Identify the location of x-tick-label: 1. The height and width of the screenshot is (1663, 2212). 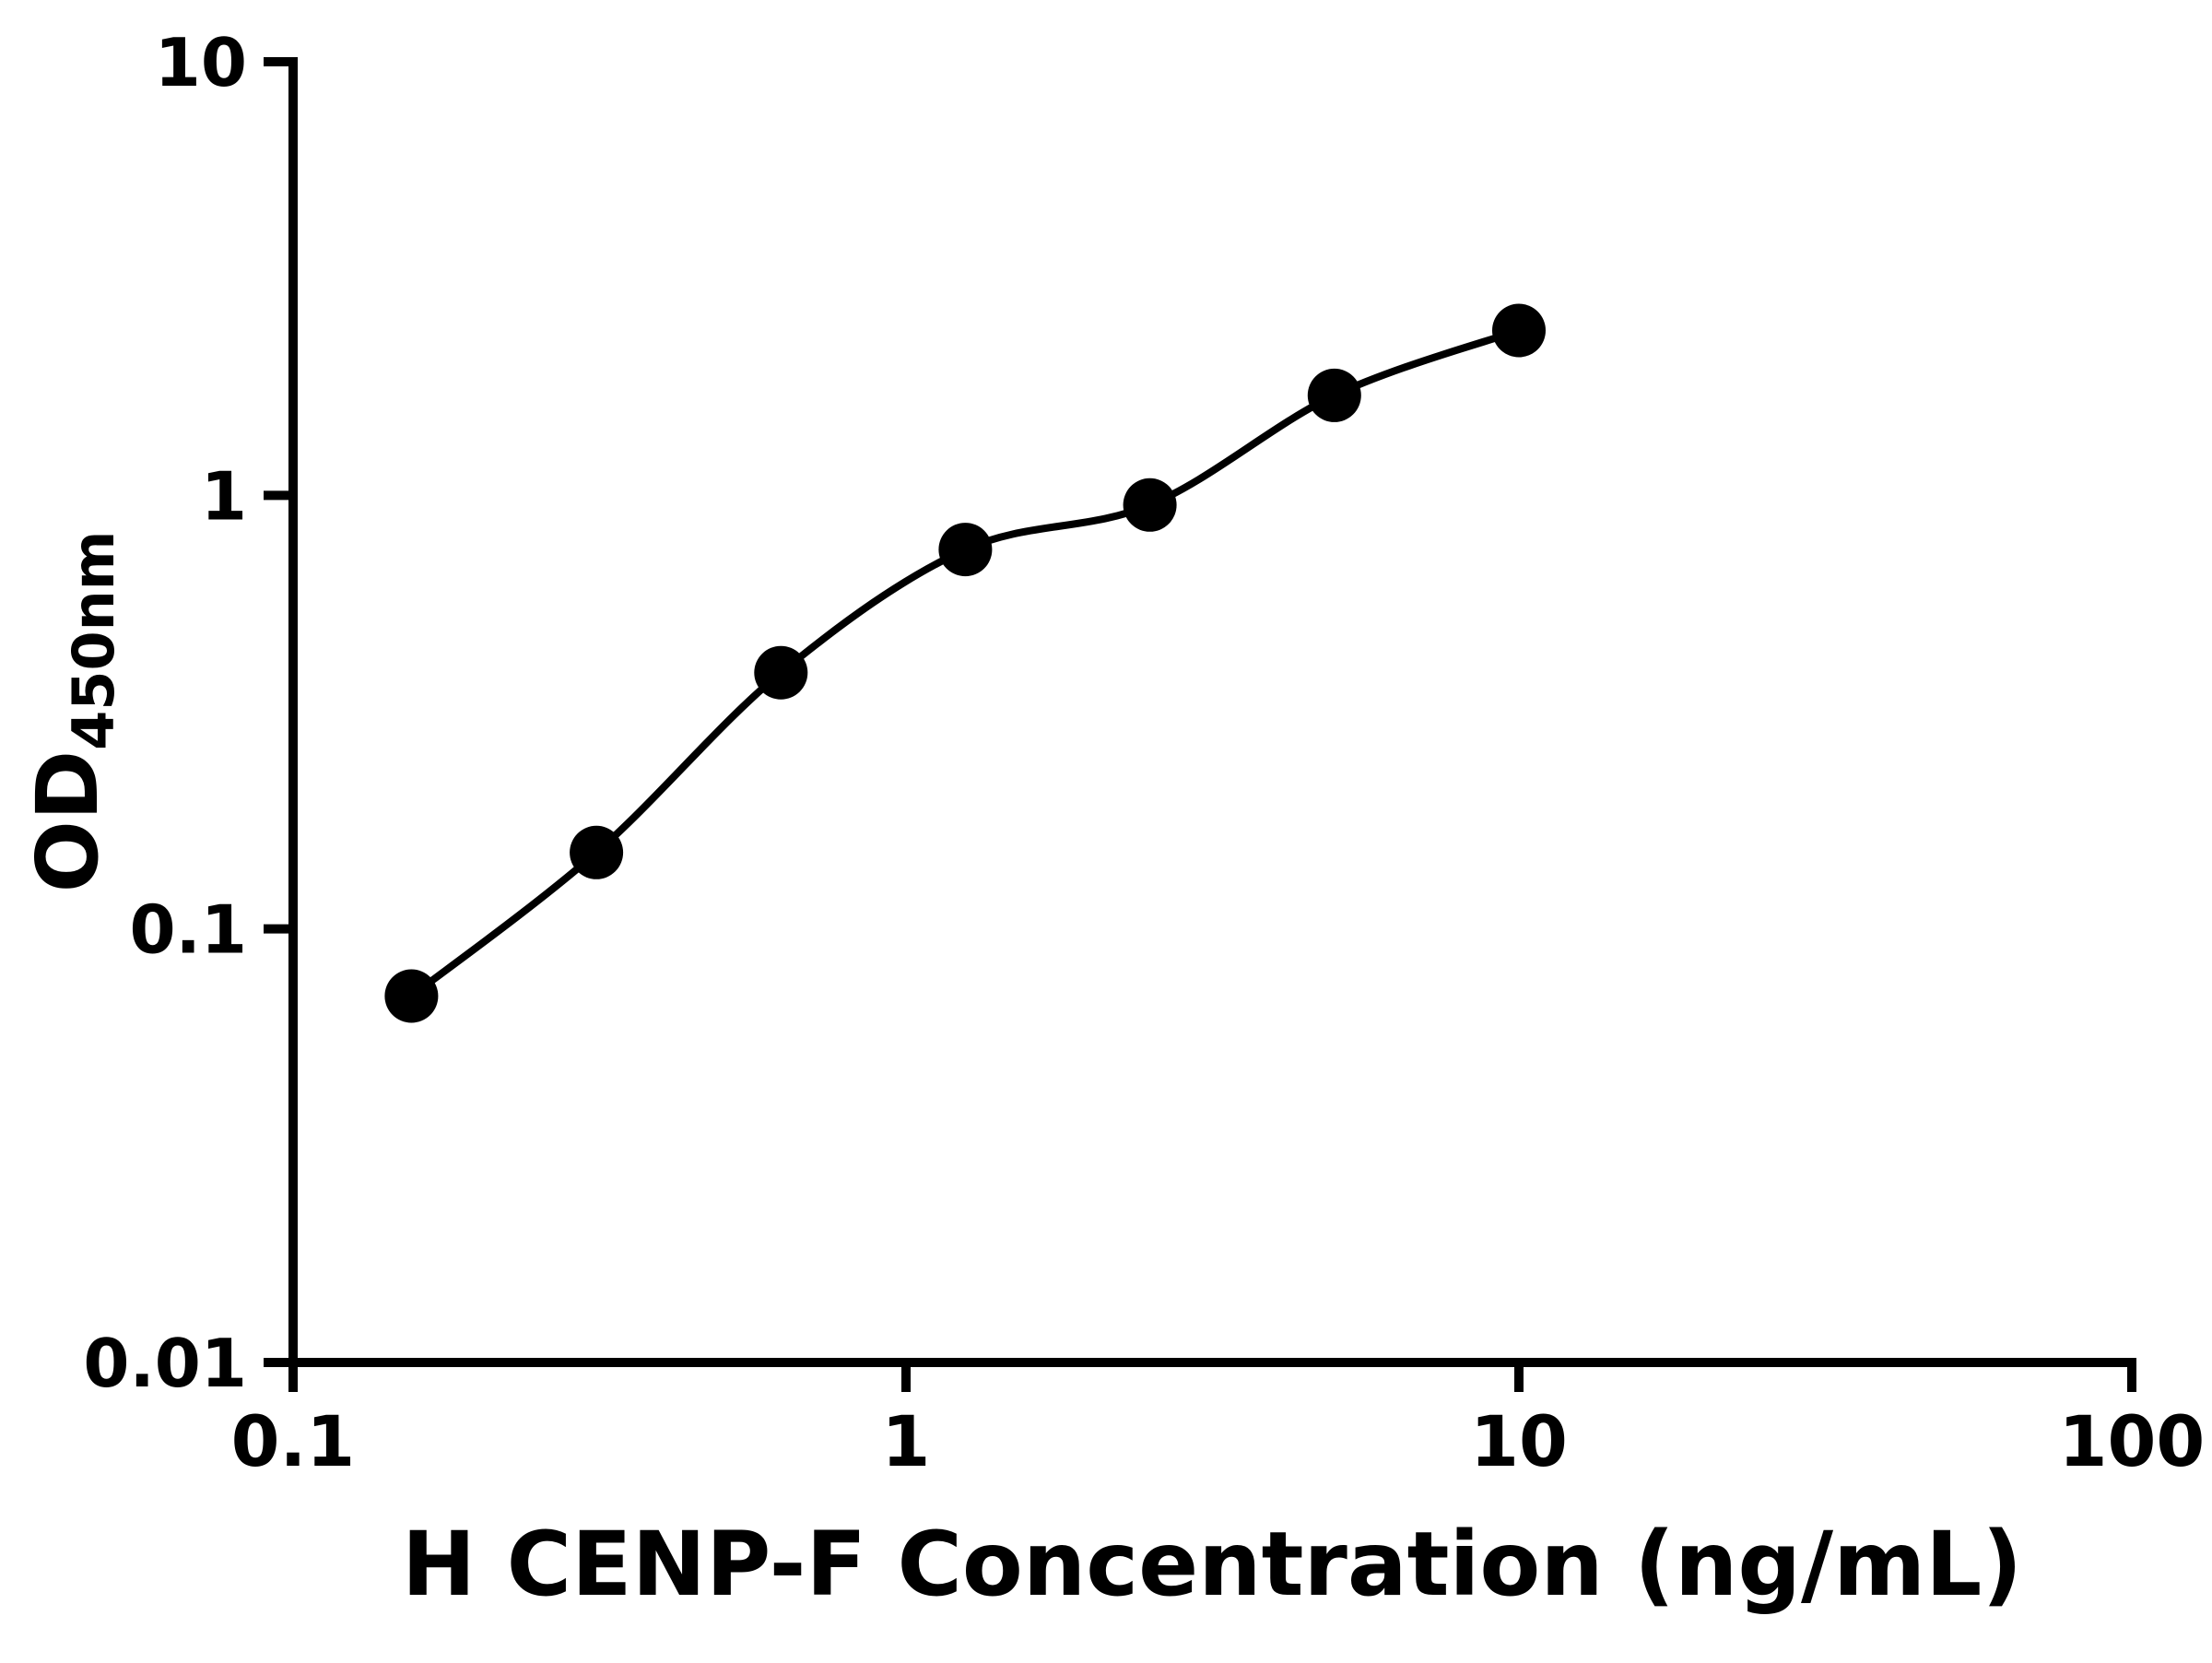
(906, 1441).